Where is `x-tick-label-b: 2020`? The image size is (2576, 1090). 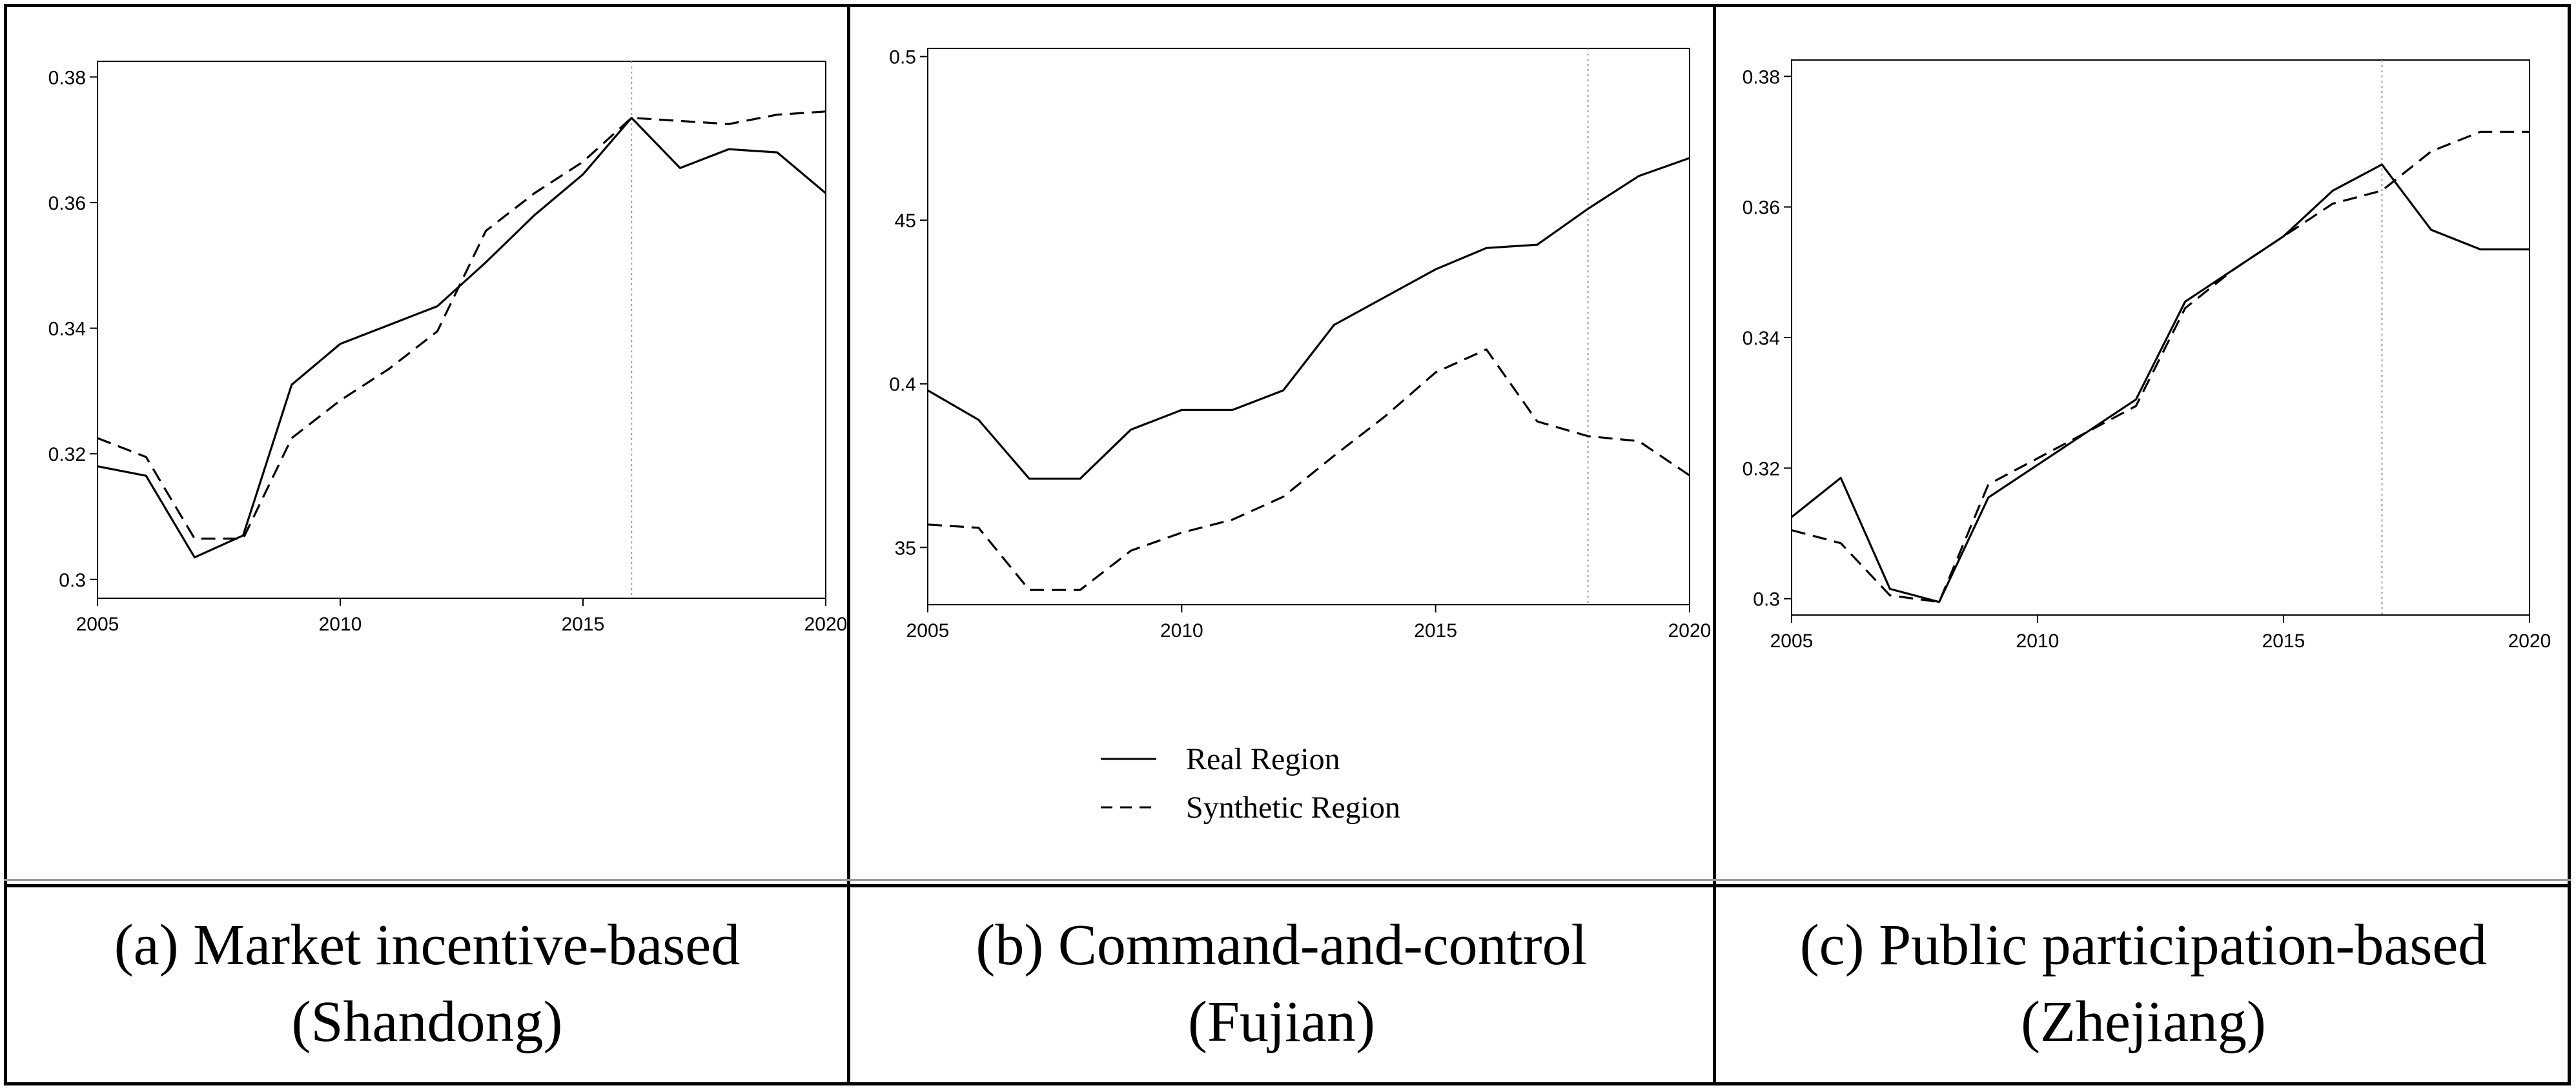
x-tick-label-b: 2020 is located at coordinates (1690, 630).